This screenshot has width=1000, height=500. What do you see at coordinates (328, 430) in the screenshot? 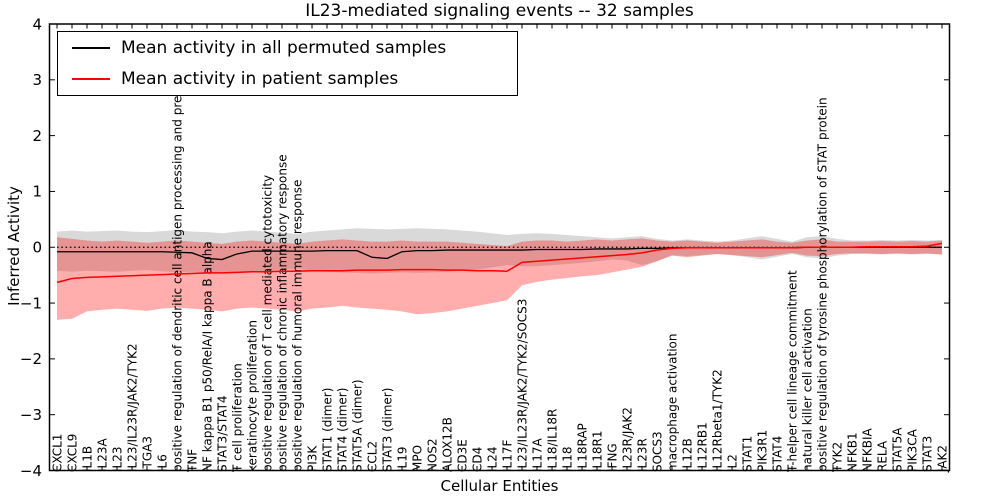
I see `x-tick-label: STAT1 (dimer)` at bounding box center [328, 430].